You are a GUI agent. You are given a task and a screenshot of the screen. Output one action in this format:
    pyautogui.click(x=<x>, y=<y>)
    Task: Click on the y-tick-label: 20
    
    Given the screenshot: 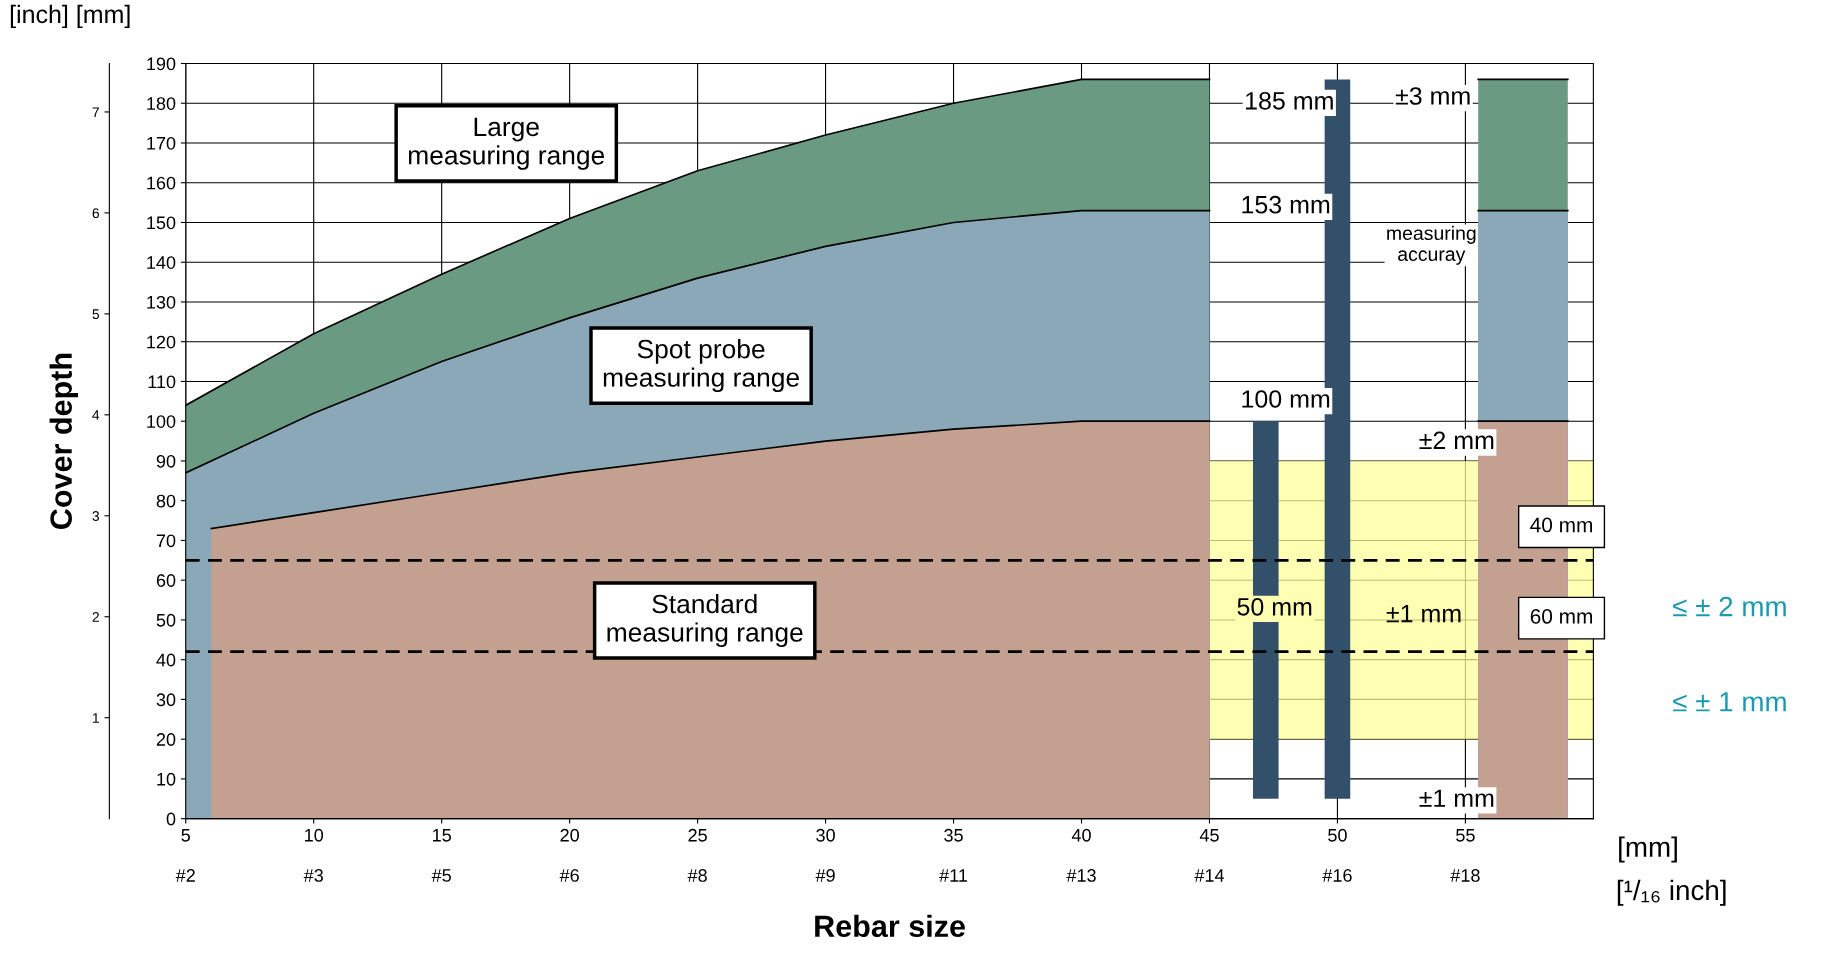 What is the action you would take?
    pyautogui.click(x=166, y=739)
    